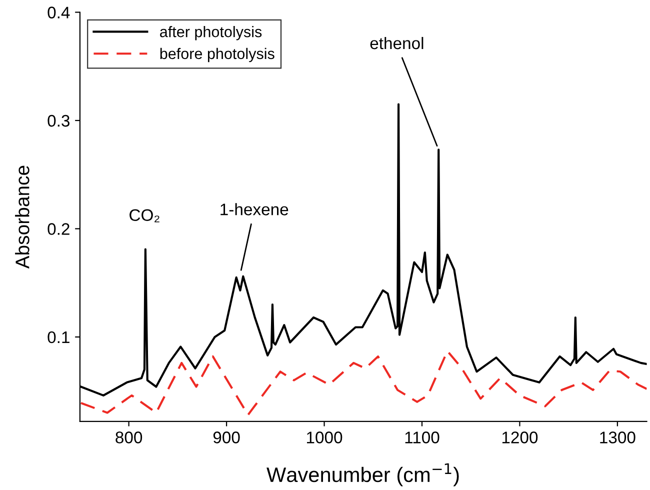 This screenshot has height=490, width=650. What do you see at coordinates (59, 12) in the screenshot?
I see `y-tick-label: 0.4` at bounding box center [59, 12].